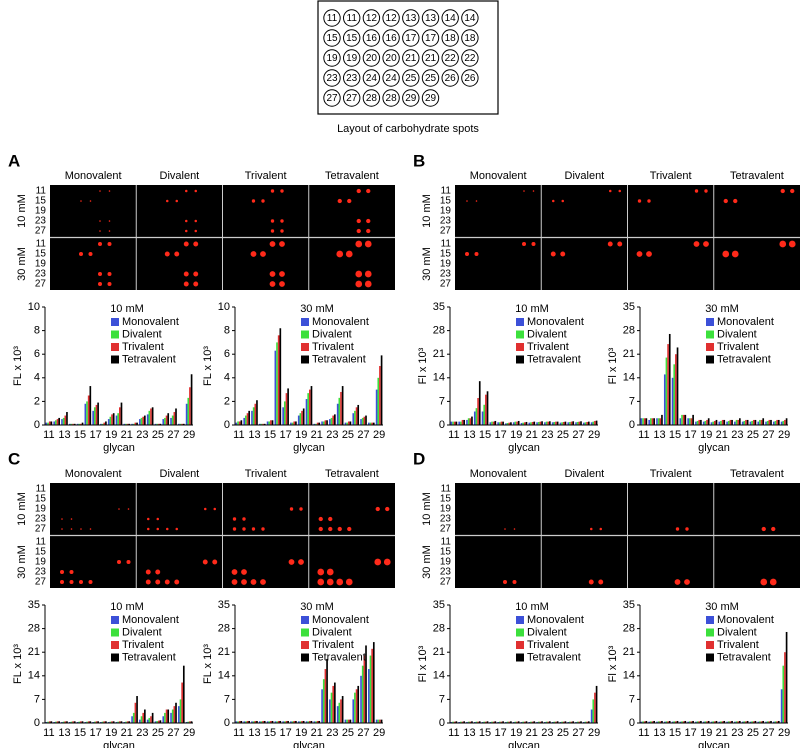 The width and height of the screenshot is (803, 748). I want to click on x-tick-label: 17, so click(501, 435).